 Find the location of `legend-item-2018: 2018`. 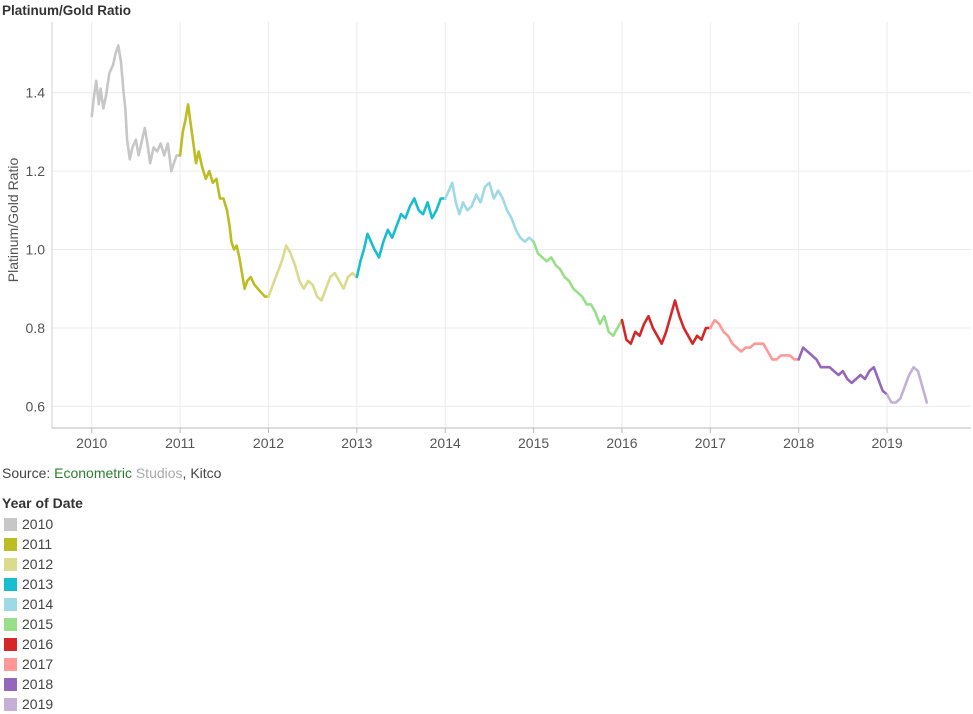

legend-item-2018: 2018 is located at coordinates (42, 684).